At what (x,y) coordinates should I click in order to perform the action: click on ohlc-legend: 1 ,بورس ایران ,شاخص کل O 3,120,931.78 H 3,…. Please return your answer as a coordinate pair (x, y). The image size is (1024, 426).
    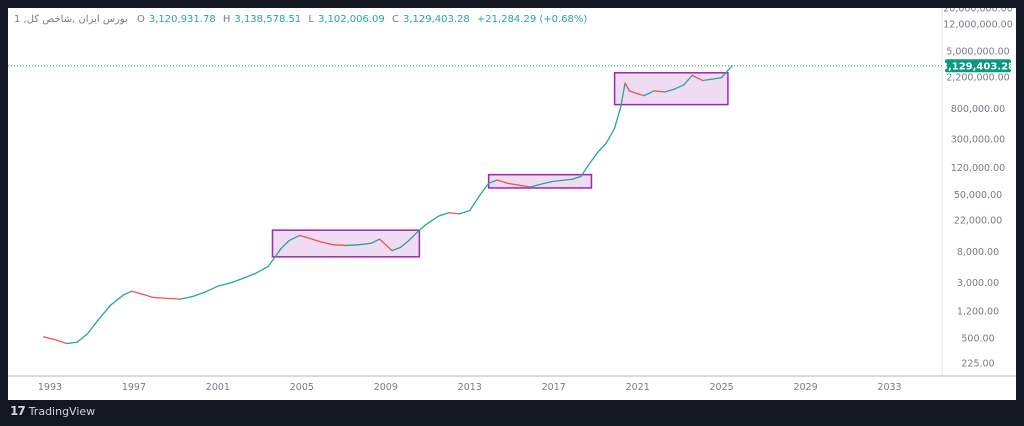
    Looking at the image, I should click on (302, 19).